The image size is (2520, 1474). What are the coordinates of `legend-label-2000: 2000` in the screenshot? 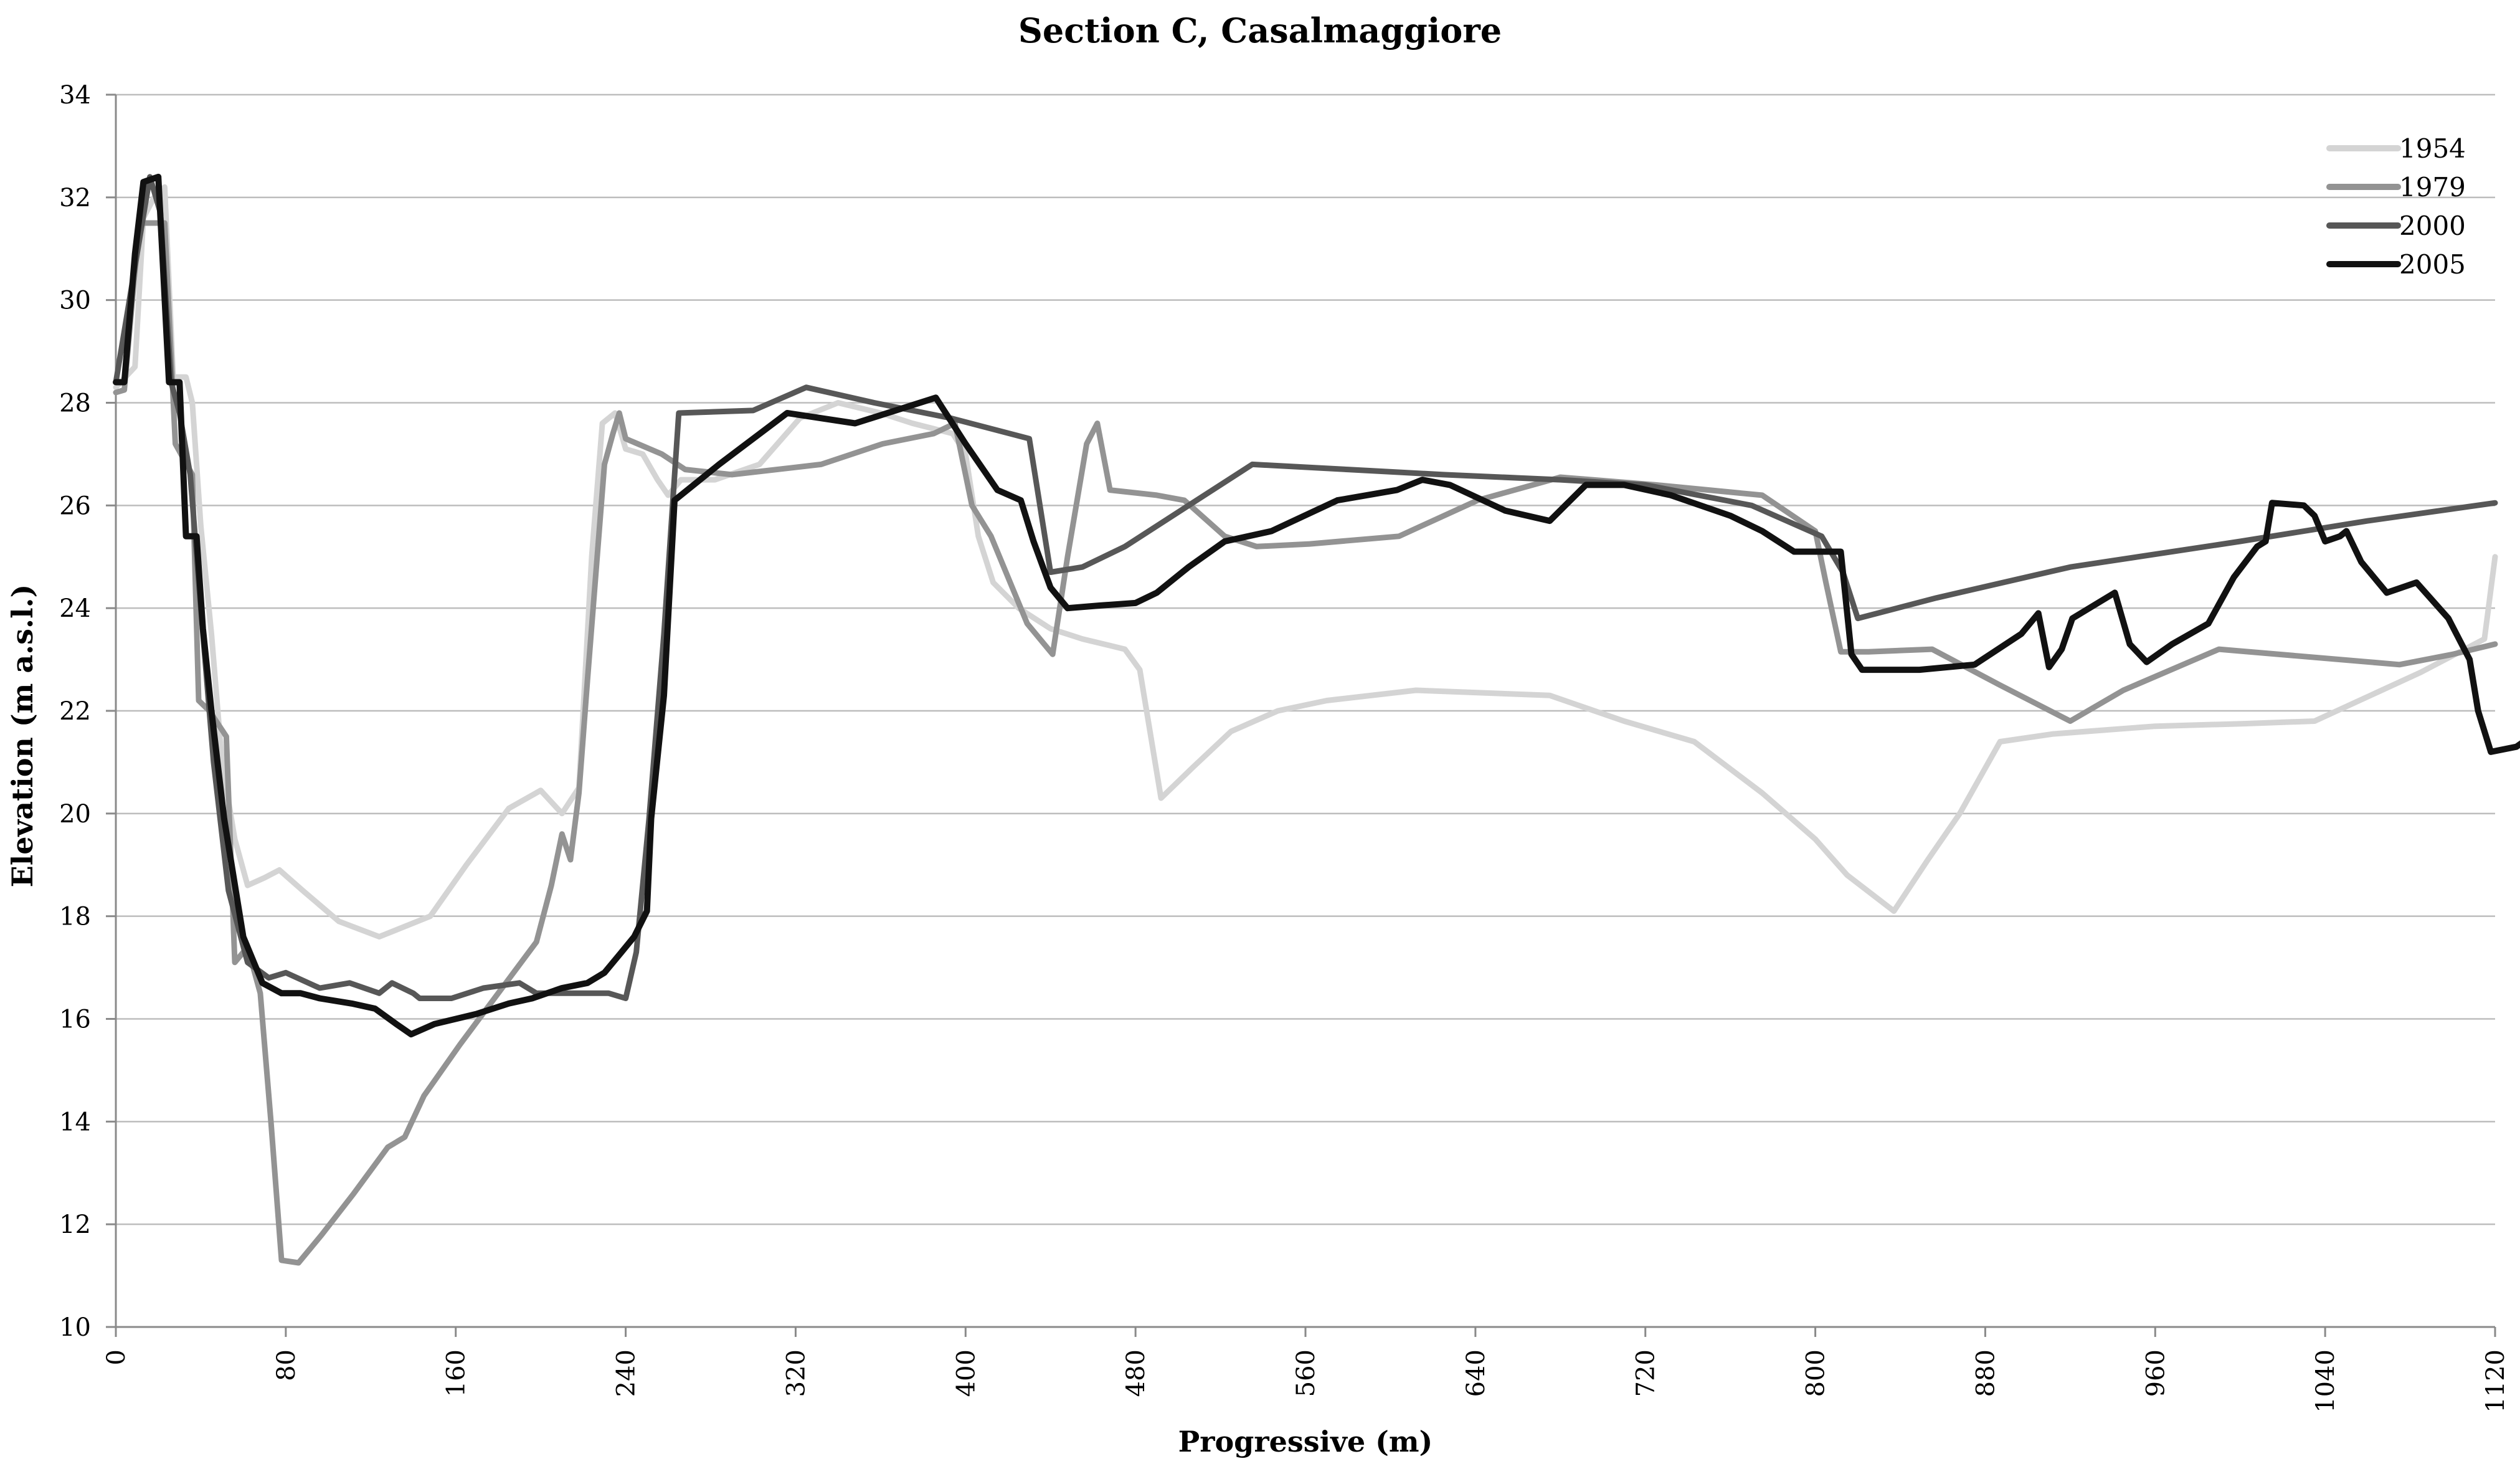 It's located at (2432, 226).